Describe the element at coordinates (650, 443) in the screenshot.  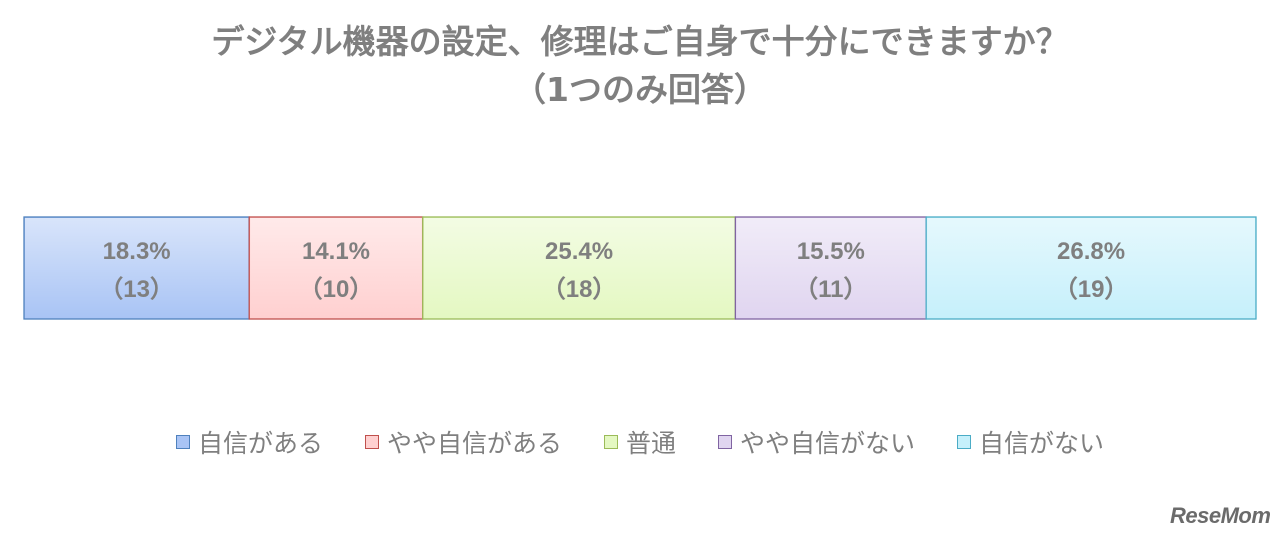
I see `legend-label: 普通` at that location.